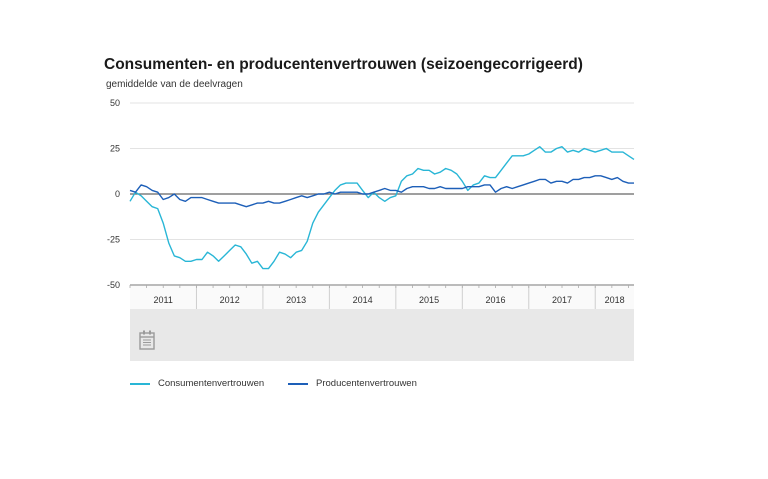 The width and height of the screenshot is (768, 479). What do you see at coordinates (113, 194) in the screenshot?
I see `y-axis-ticks: 50 25 0 -25 -50` at bounding box center [113, 194].